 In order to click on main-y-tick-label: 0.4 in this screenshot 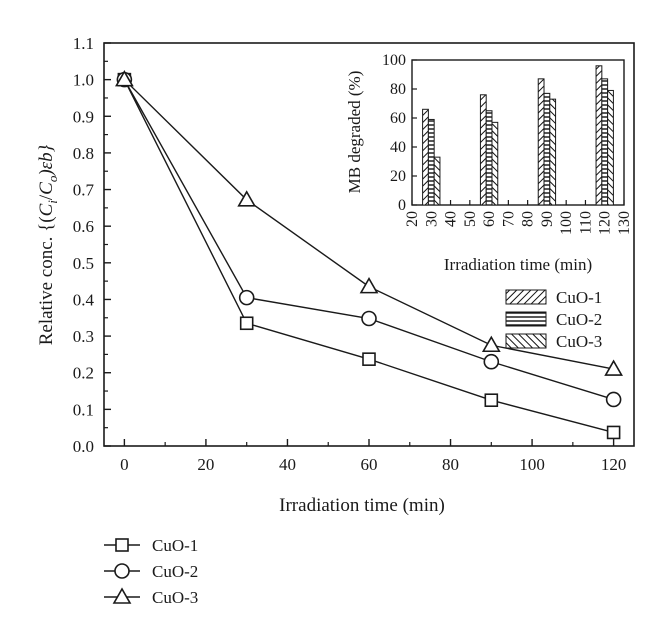, I will do `click(84, 299)`.